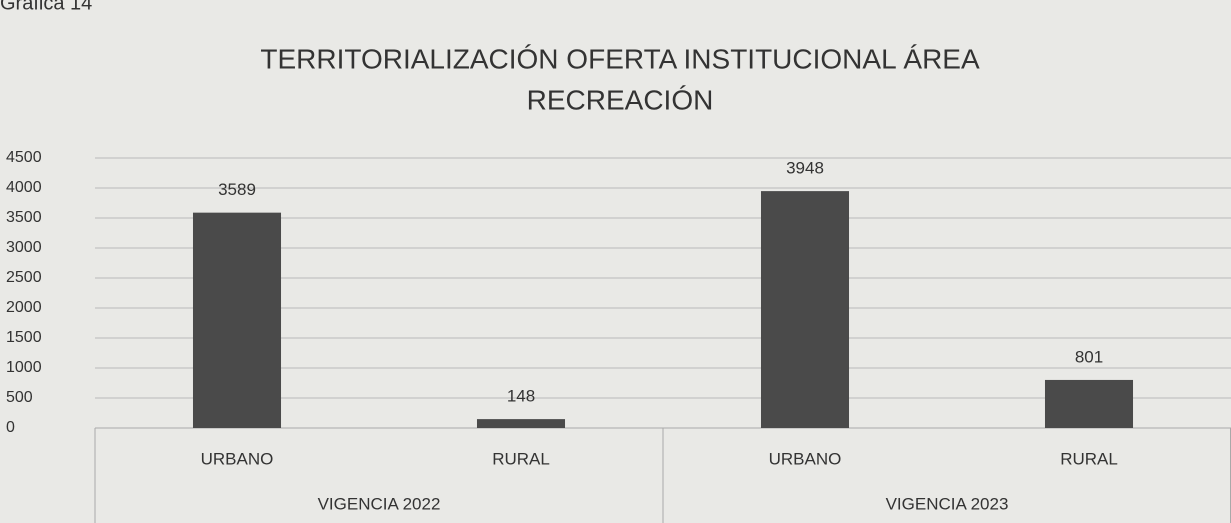 This screenshot has width=1231, height=523. Describe the element at coordinates (19, 397) in the screenshot. I see `y-tick-label: 500` at that location.